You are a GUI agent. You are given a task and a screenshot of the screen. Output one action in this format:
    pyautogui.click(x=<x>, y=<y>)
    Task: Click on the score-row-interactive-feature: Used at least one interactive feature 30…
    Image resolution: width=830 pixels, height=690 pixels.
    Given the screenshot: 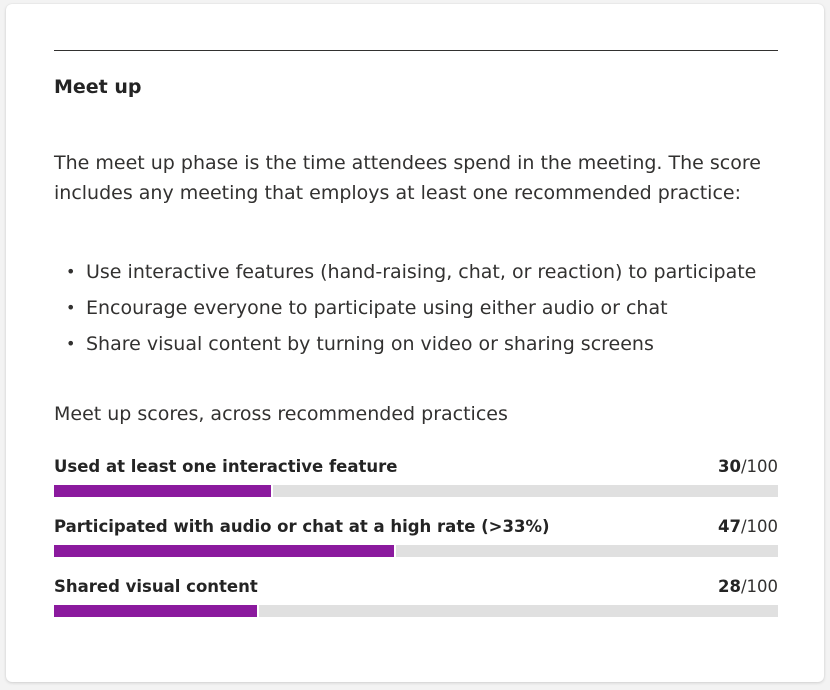 What is the action you would take?
    pyautogui.click(x=416, y=476)
    